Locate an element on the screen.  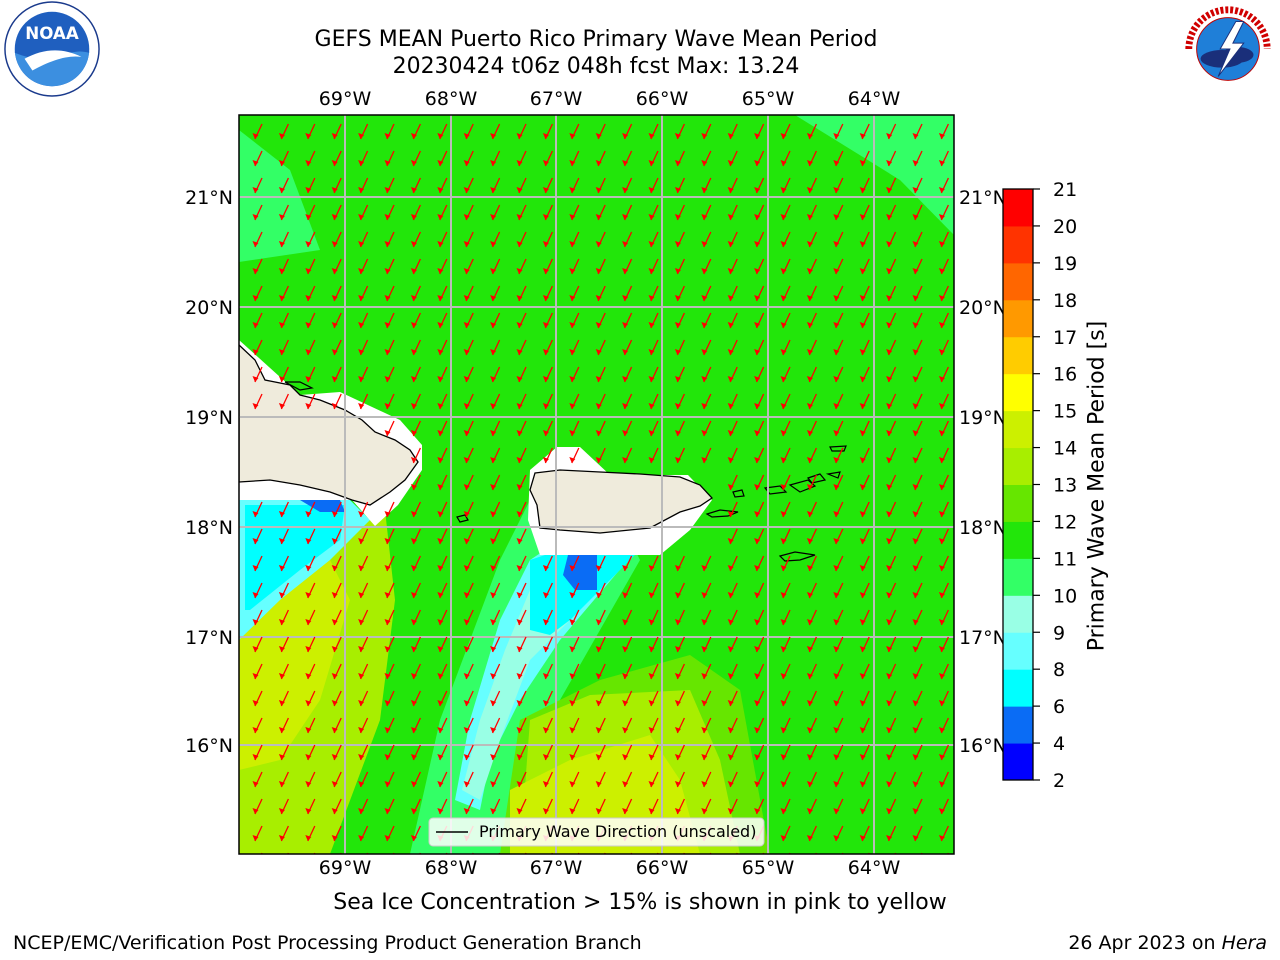
wave-arrow is located at coordinates (393, 853).